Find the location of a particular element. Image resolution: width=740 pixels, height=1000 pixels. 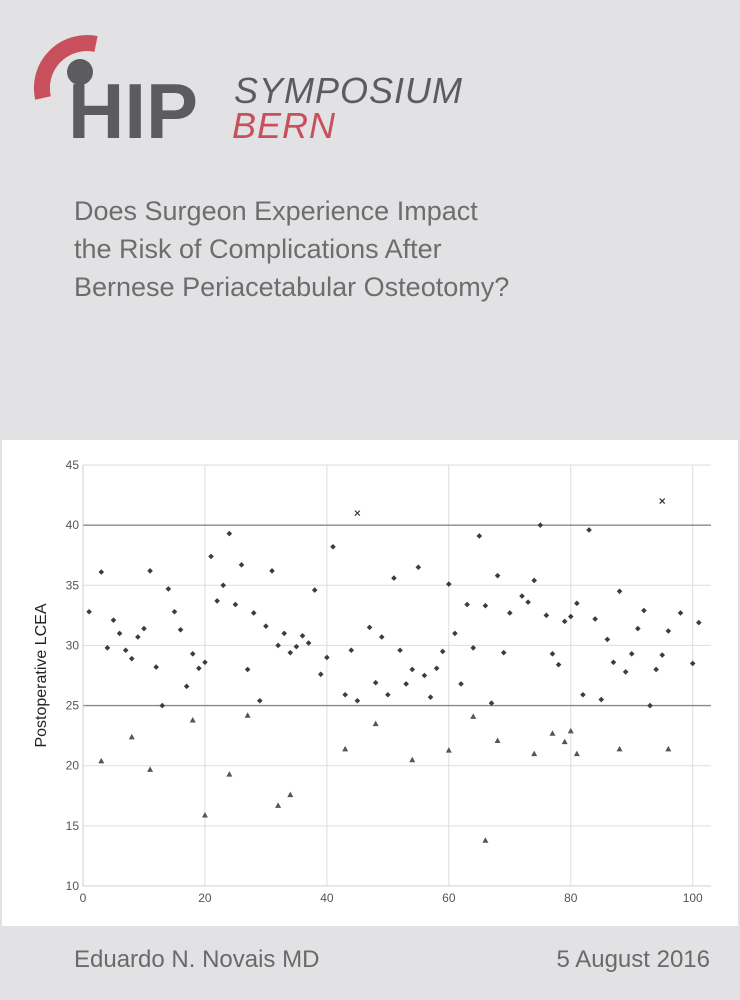

logo-word: HIP is located at coordinates (133, 107).